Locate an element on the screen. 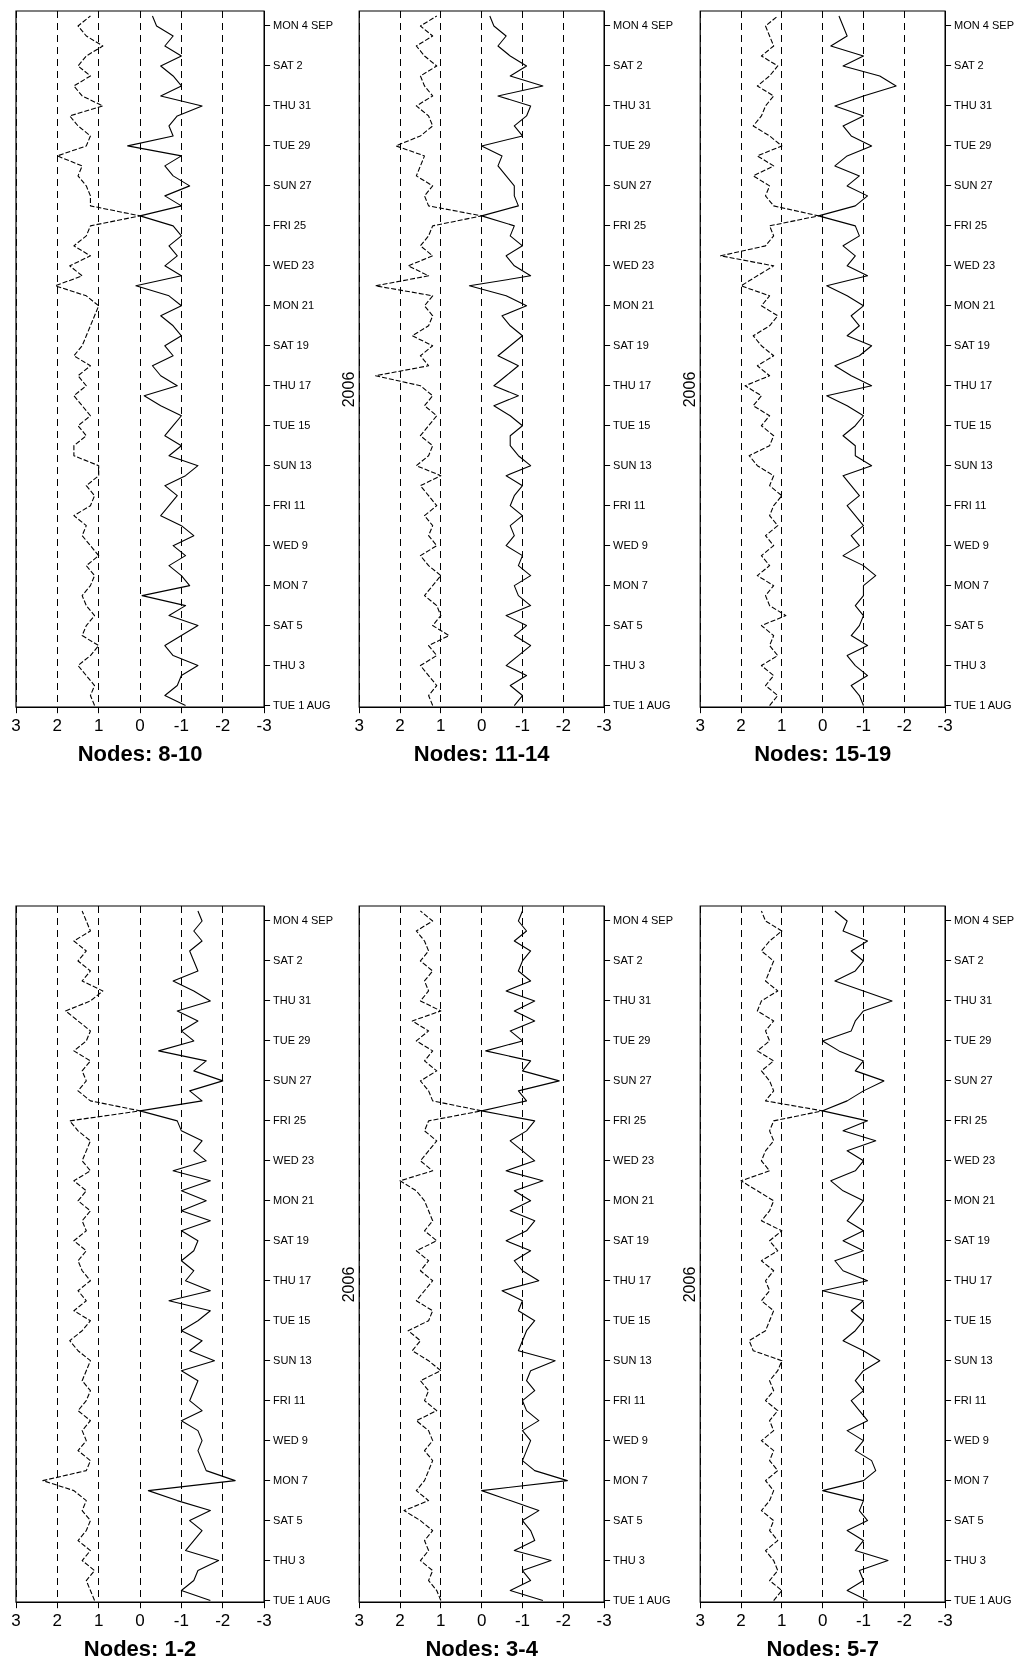  x-axis-title: Nodes: 11-14 is located at coordinates (482, 753).